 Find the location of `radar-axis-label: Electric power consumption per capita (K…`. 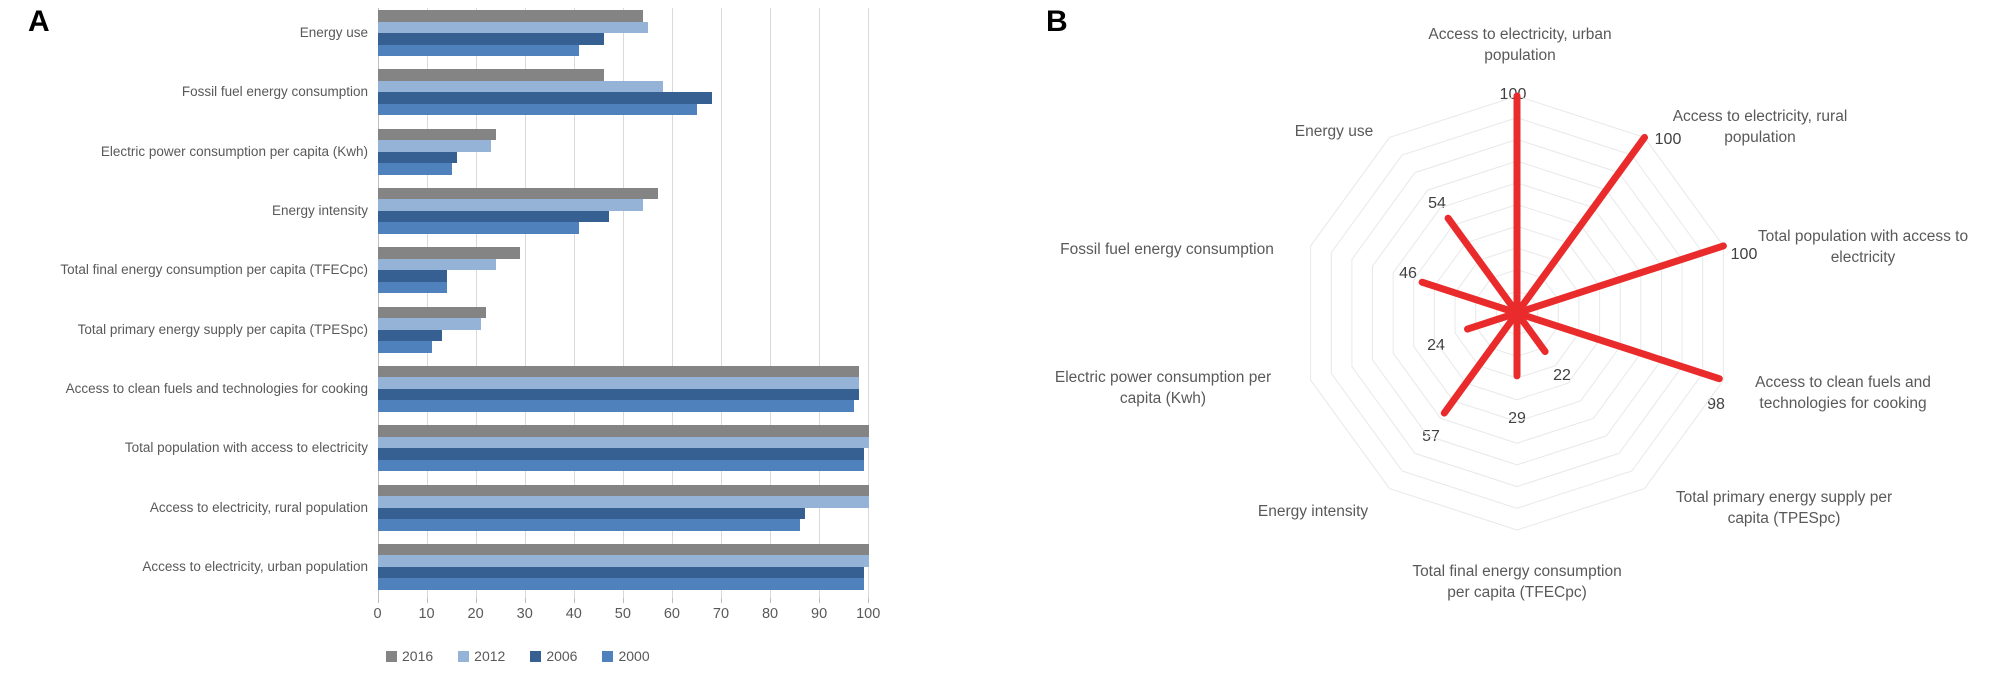

radar-axis-label: Electric power consumption per capita (K… is located at coordinates (1163, 388).